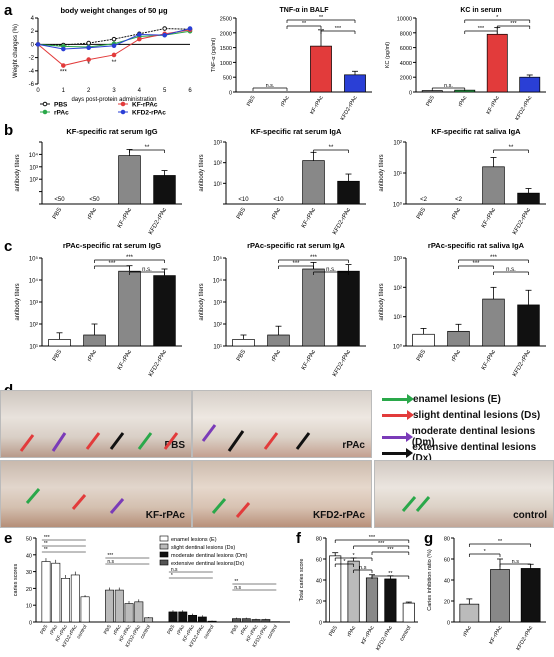 The image size is (554, 657). I want to click on legend-label: slight dentinal lesions (Ds), so click(203, 548).